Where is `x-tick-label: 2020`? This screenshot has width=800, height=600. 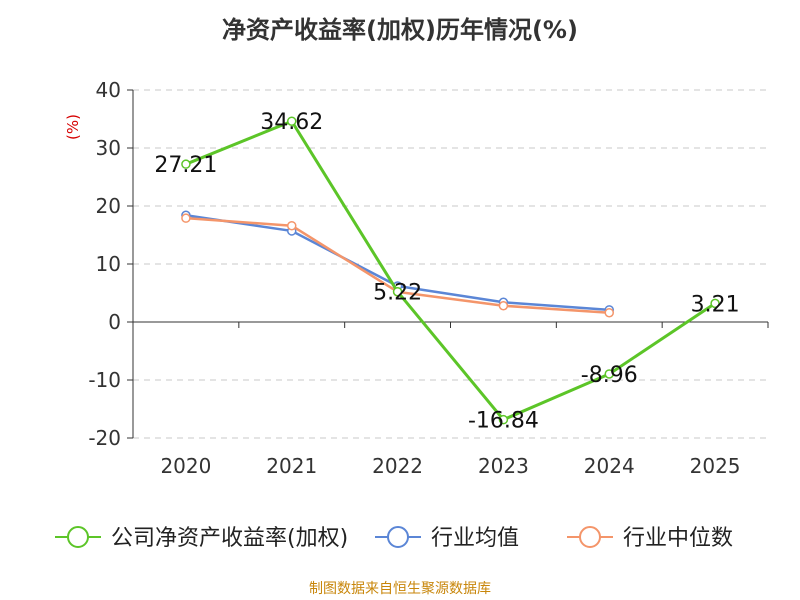 x-tick-label: 2020 is located at coordinates (185, 466).